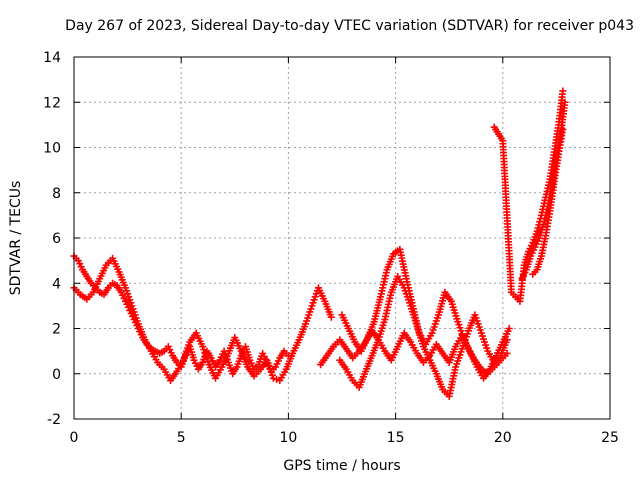 This screenshot has width=640, height=480. I want to click on y-tick-label: 8, so click(56, 194).